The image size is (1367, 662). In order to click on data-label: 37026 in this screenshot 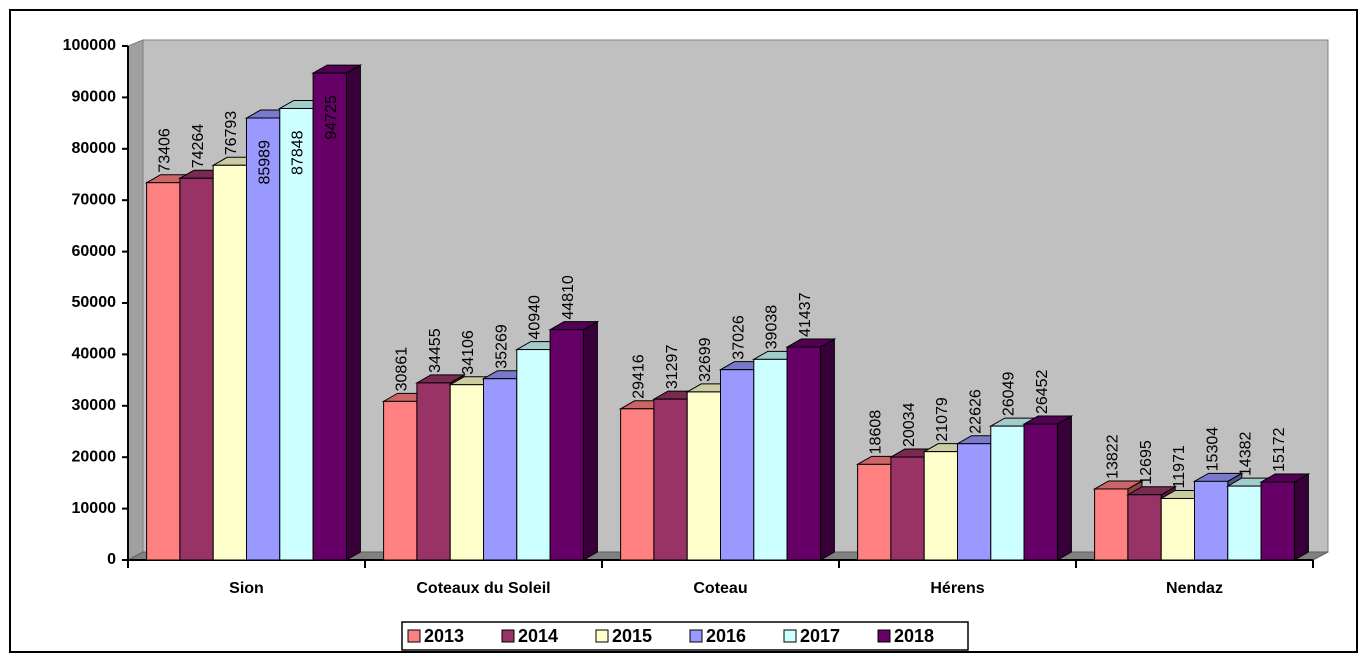, I will do `click(738, 337)`.